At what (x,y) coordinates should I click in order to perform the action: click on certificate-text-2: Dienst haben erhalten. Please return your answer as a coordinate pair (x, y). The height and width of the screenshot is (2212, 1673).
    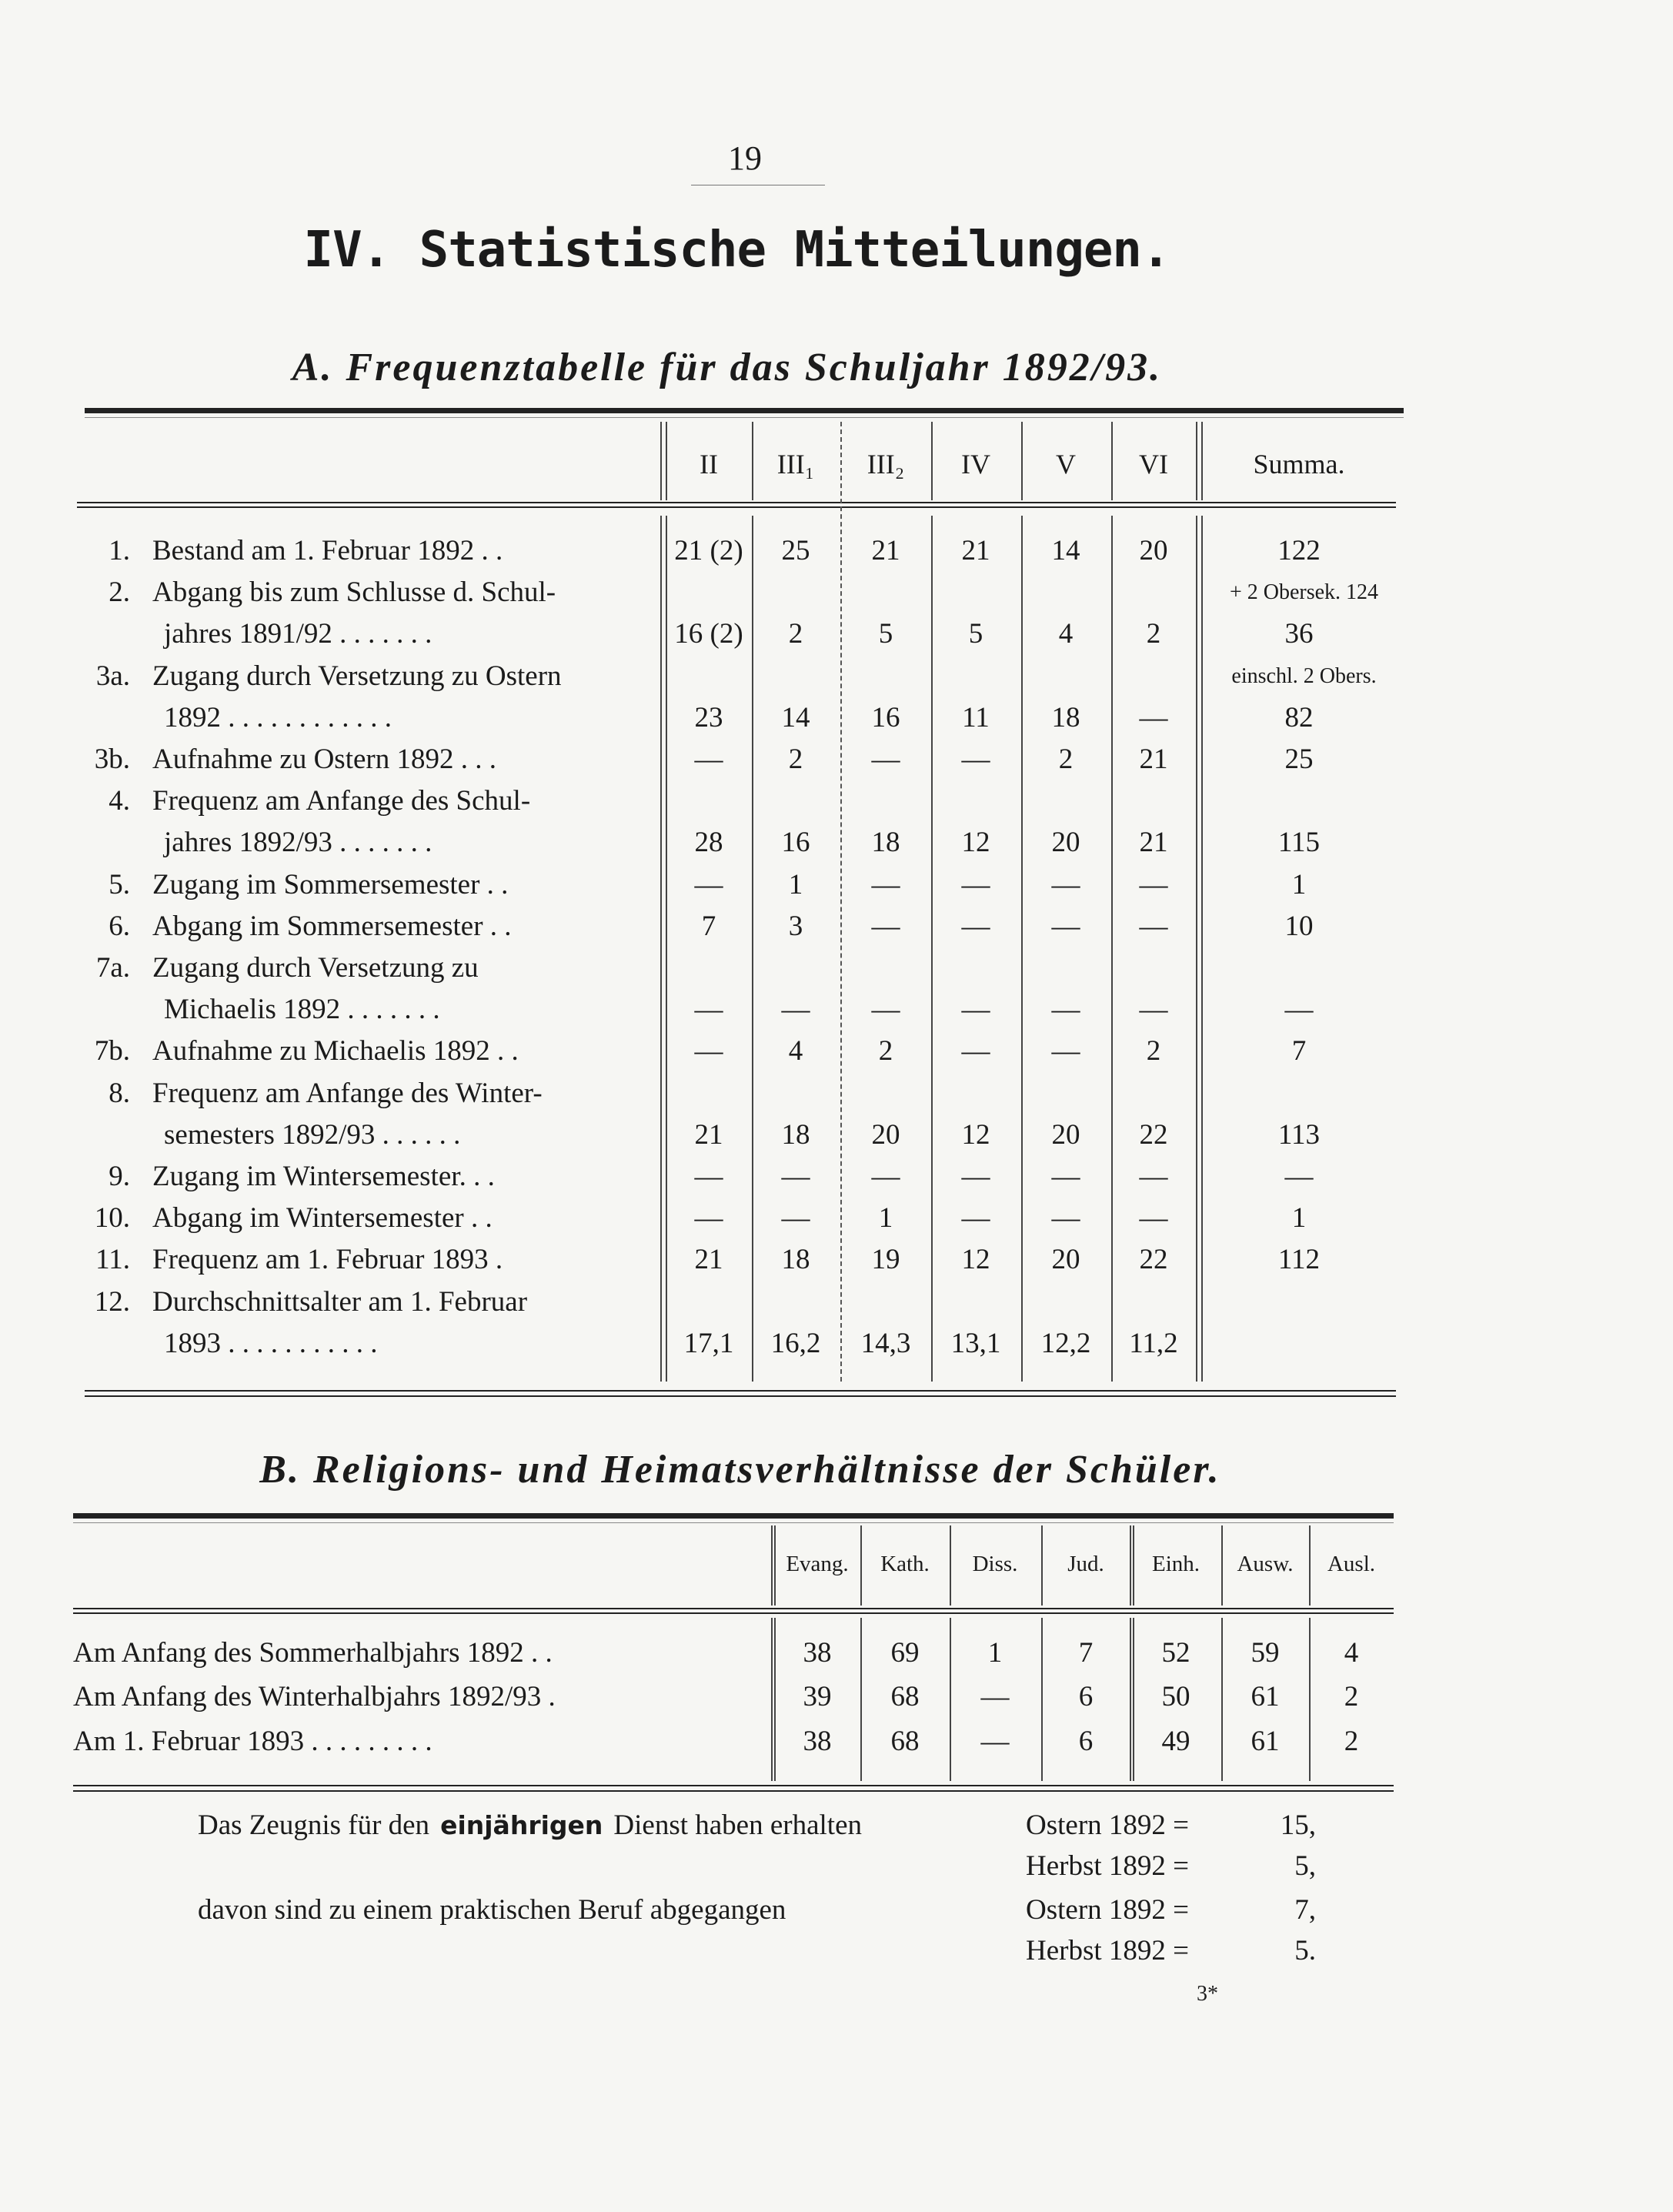
    Looking at the image, I should click on (737, 1825).